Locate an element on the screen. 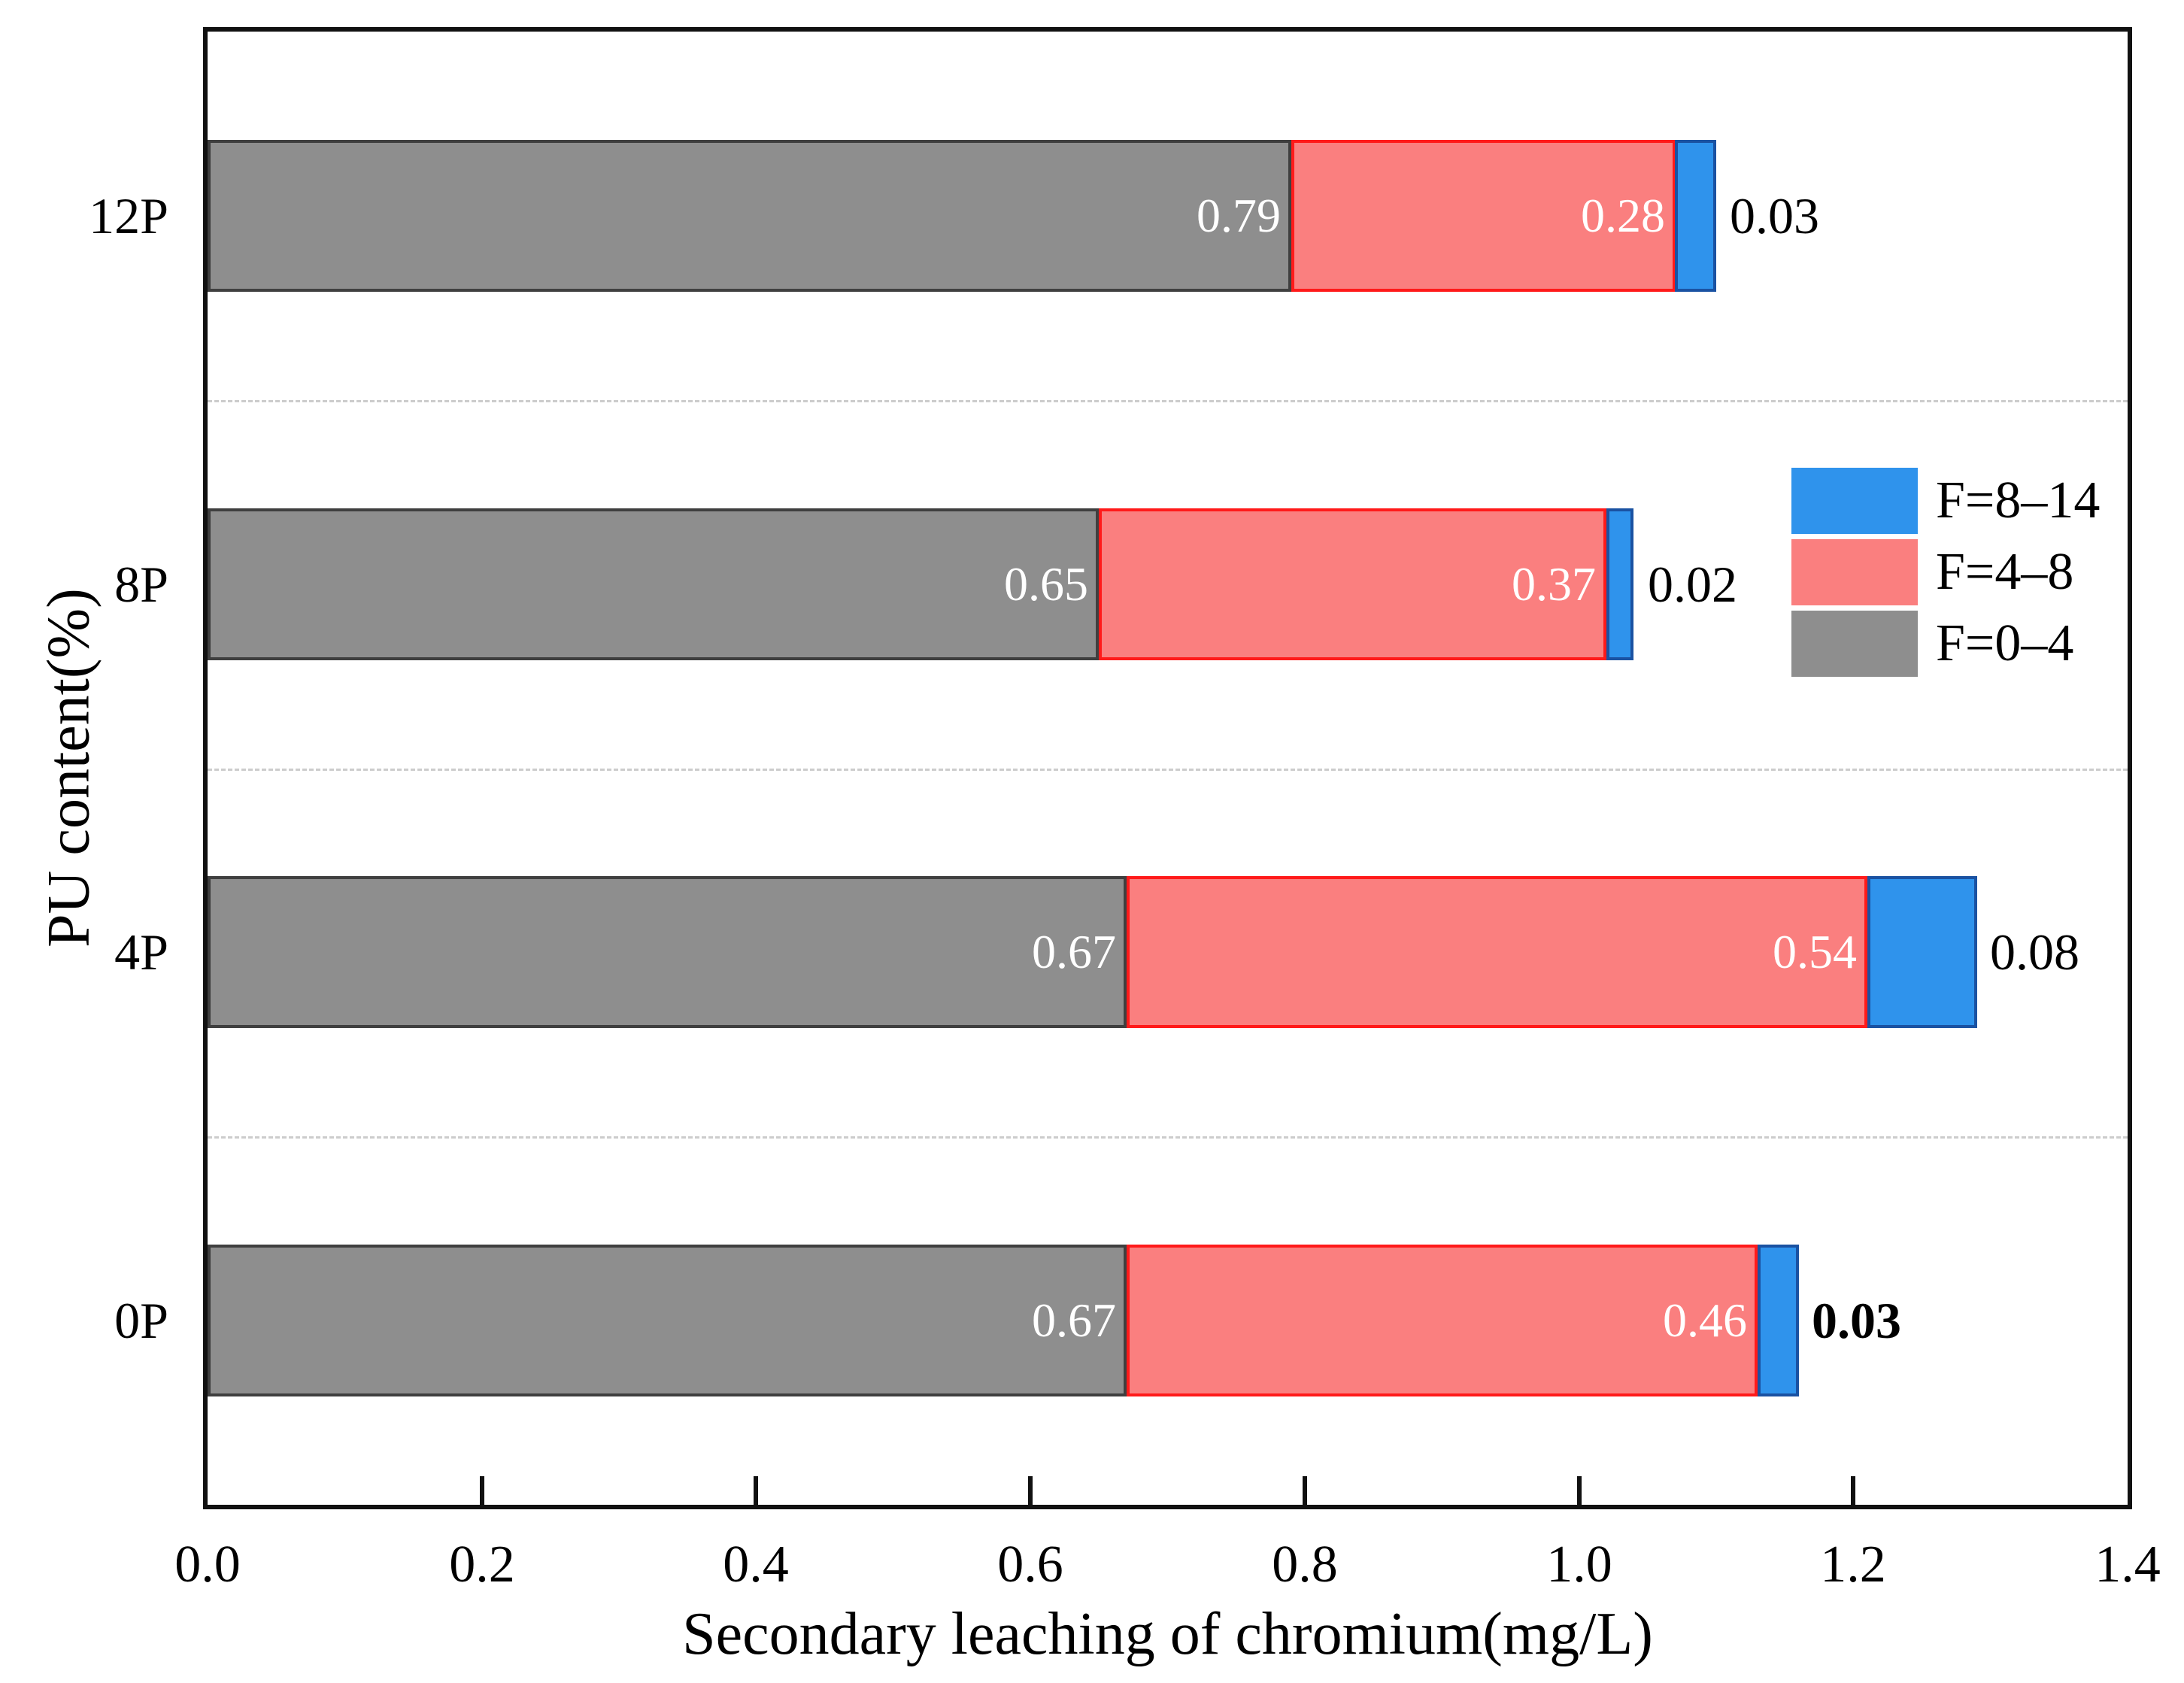 This screenshot has width=2184, height=1683. x-axis-tick-label: 0.4 is located at coordinates (756, 1565).